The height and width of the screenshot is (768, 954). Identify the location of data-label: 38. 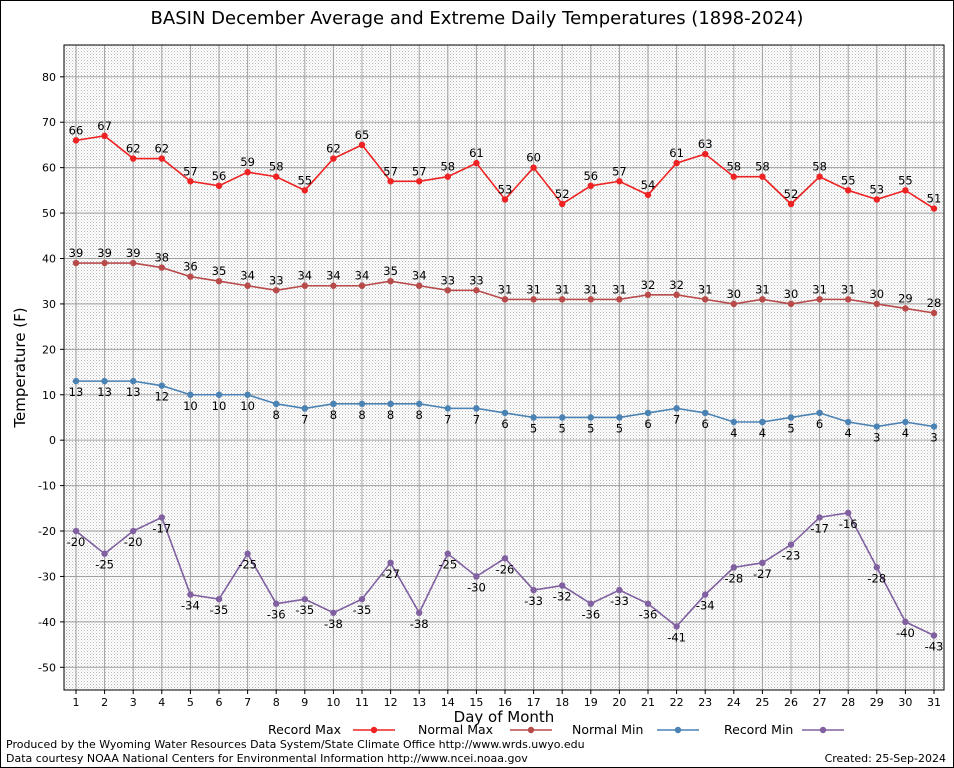
(161, 258).